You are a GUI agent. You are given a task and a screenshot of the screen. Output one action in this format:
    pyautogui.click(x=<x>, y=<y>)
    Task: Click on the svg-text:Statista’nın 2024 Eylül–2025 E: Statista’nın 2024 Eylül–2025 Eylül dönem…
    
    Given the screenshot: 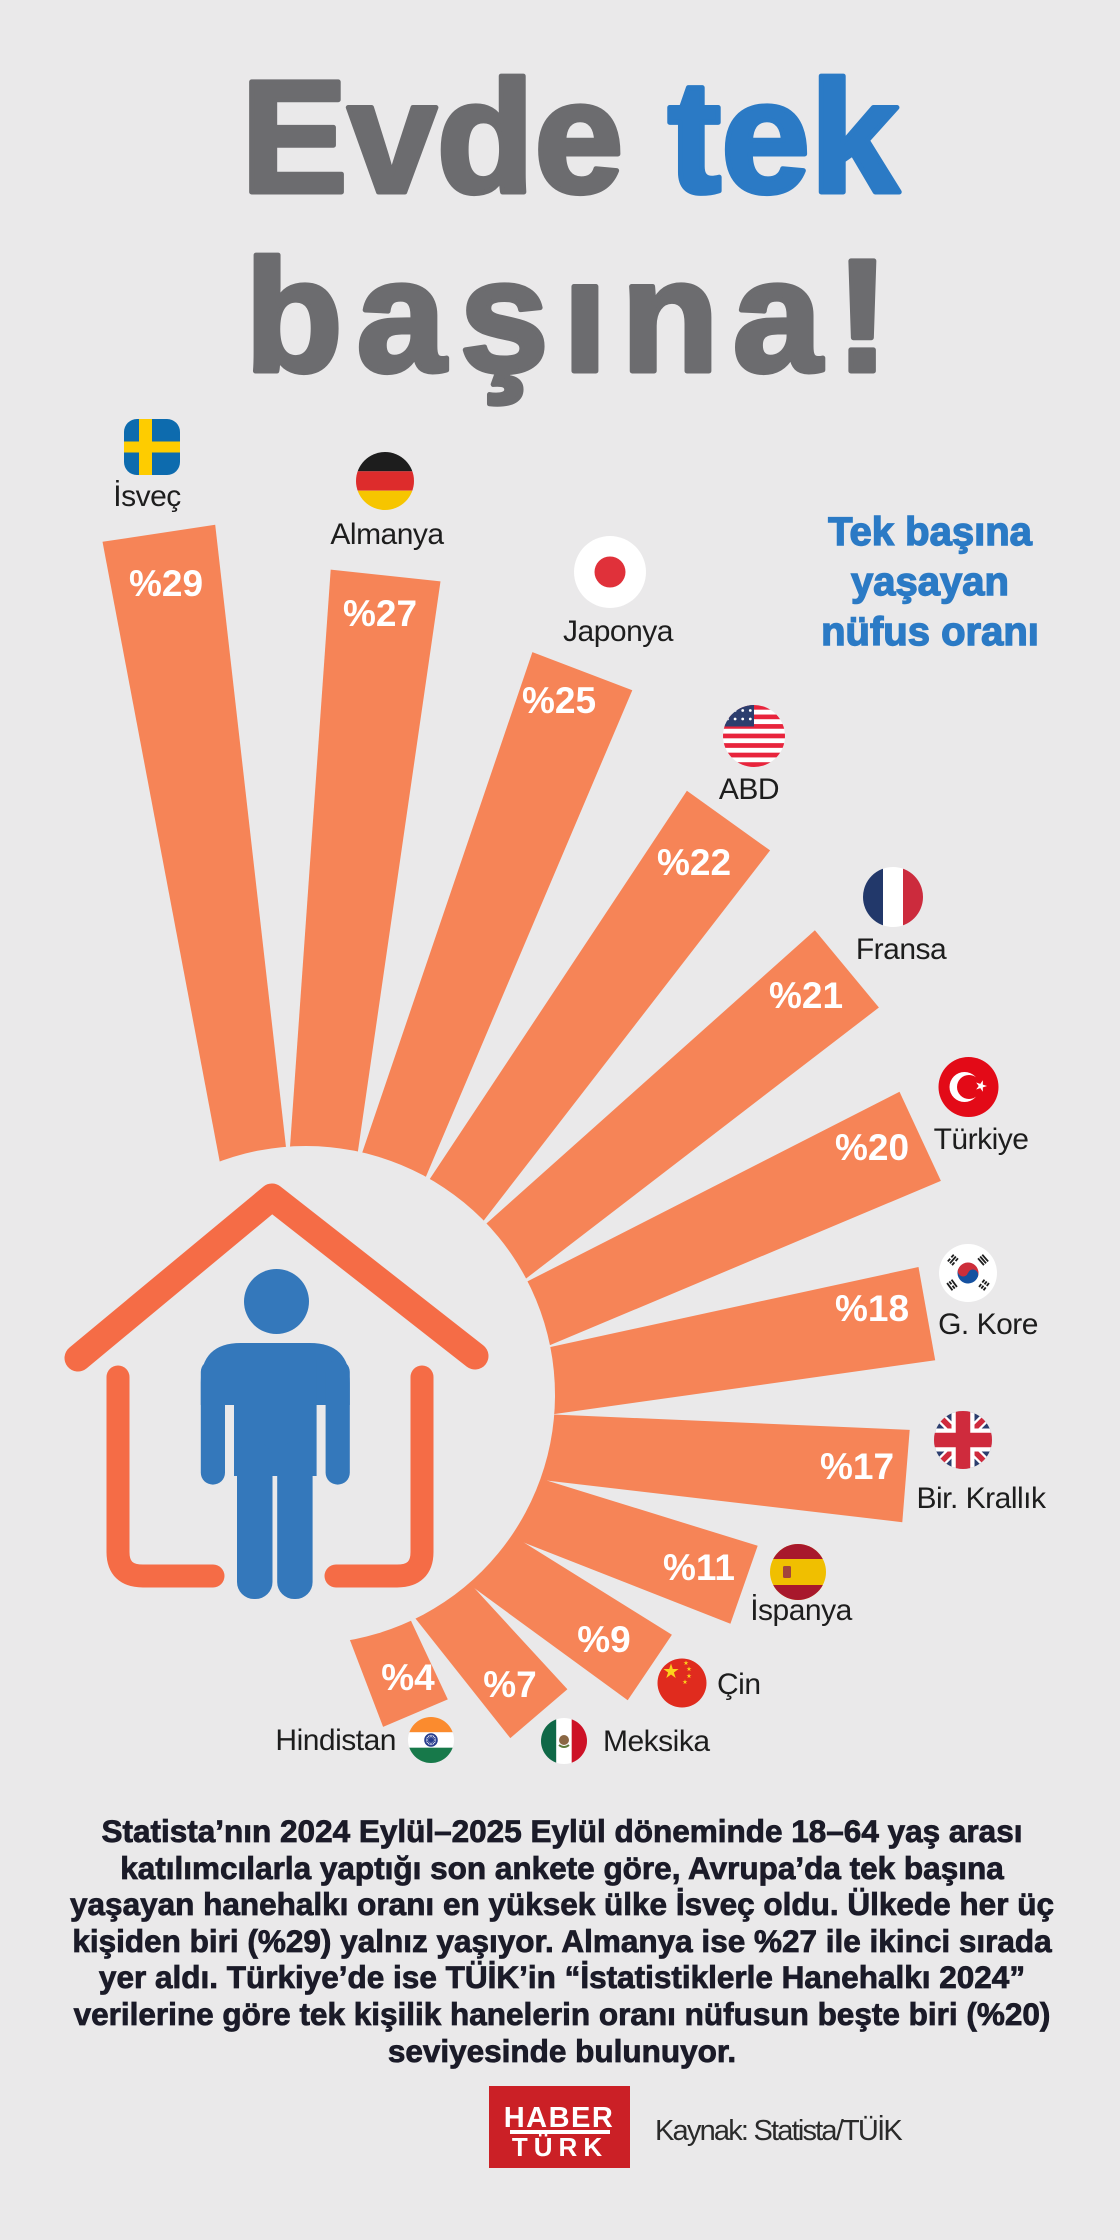 What is the action you would take?
    pyautogui.click(x=562, y=1831)
    